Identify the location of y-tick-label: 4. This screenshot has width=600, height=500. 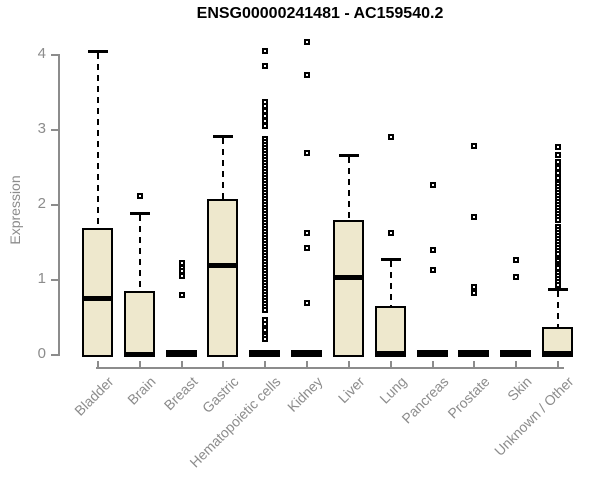
(41, 53).